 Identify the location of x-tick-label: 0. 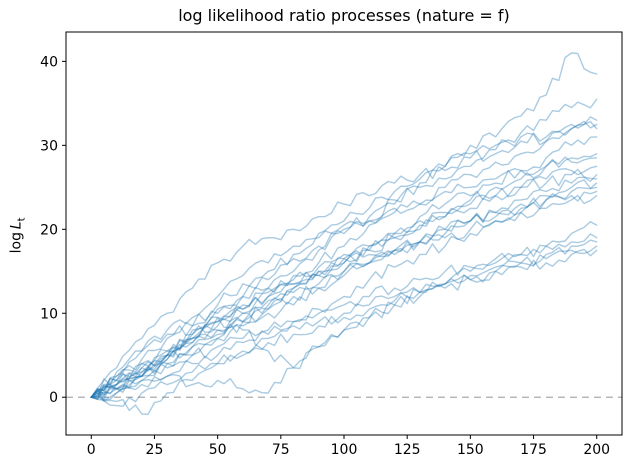
(91, 450).